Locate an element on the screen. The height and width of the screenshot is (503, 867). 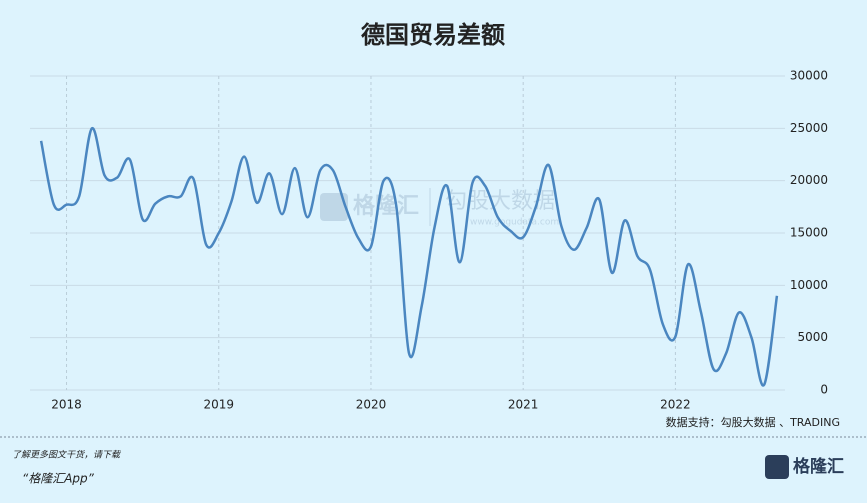
y-tick-label: 5000 is located at coordinates (812, 337).